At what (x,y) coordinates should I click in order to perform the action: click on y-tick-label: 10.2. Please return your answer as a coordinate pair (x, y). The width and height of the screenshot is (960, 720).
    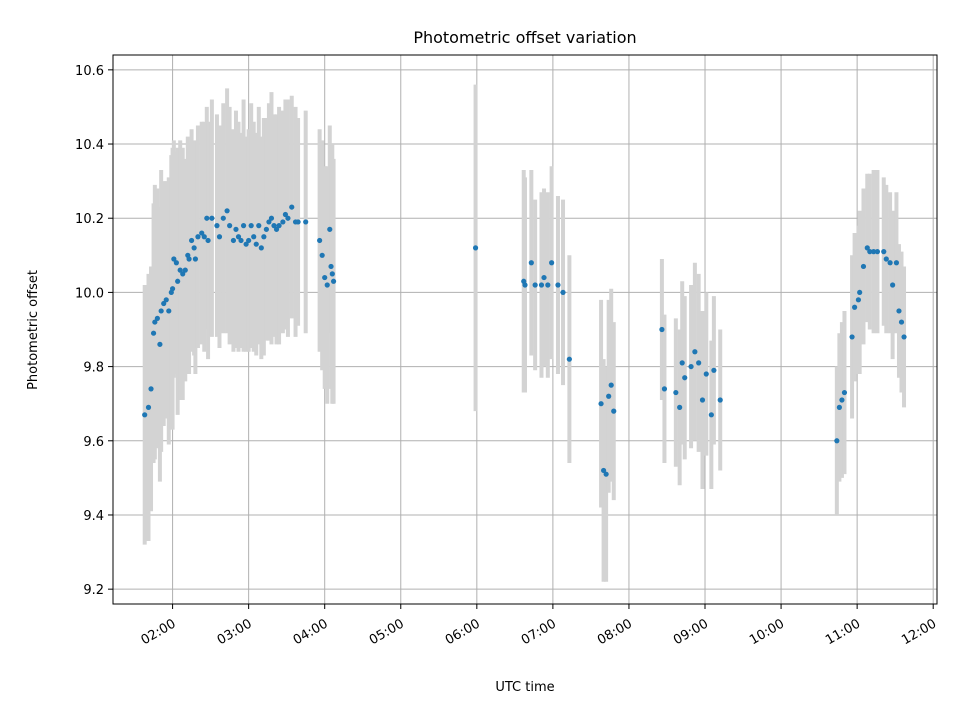
    Looking at the image, I should click on (89, 219).